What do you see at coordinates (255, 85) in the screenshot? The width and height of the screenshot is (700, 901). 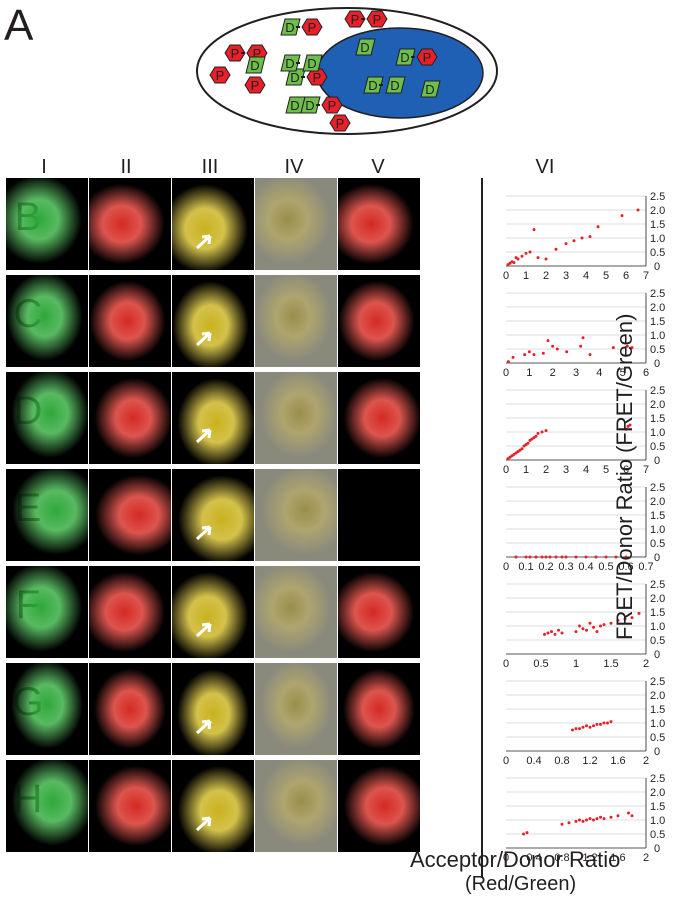 I see `molecule-4: P` at bounding box center [255, 85].